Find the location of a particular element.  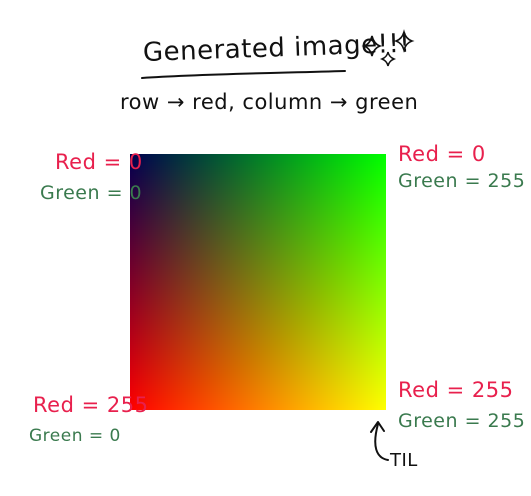

bottom-right-red-label: Red = 255 is located at coordinates (456, 390).